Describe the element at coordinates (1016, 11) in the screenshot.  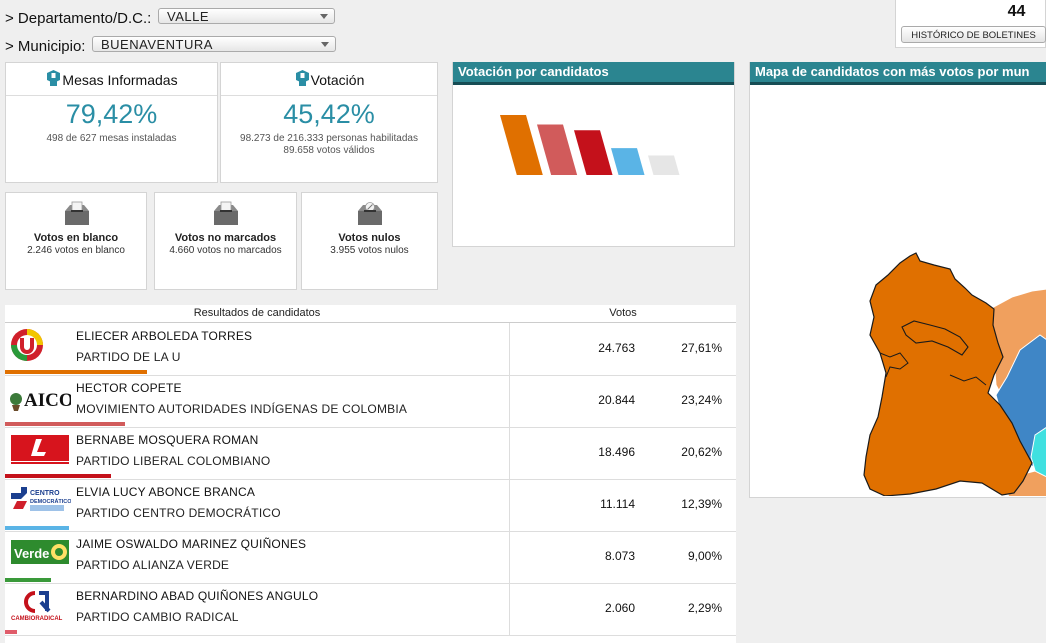
I see `bulletin-number: 44` at that location.